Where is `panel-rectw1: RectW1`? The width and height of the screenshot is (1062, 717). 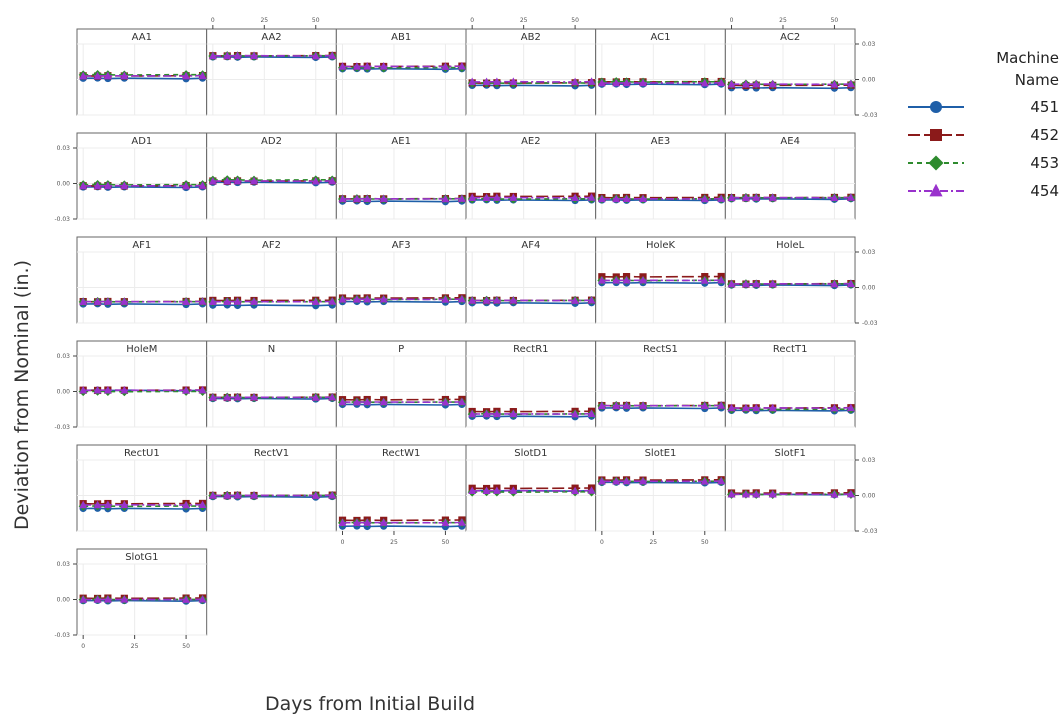 panel-rectw1: RectW1 is located at coordinates (401, 488).